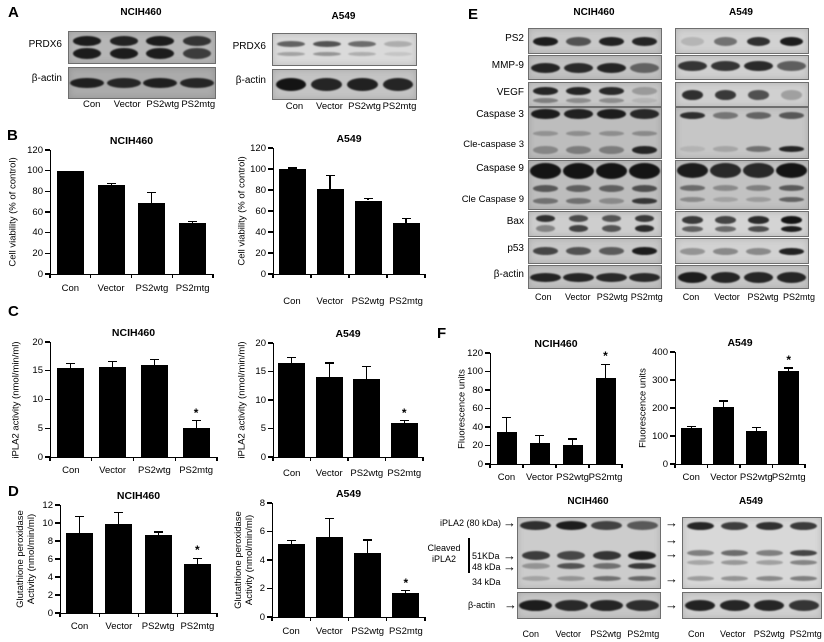  I want to click on cle-caspase3-label: Cle-caspase 3, so click(493, 144).